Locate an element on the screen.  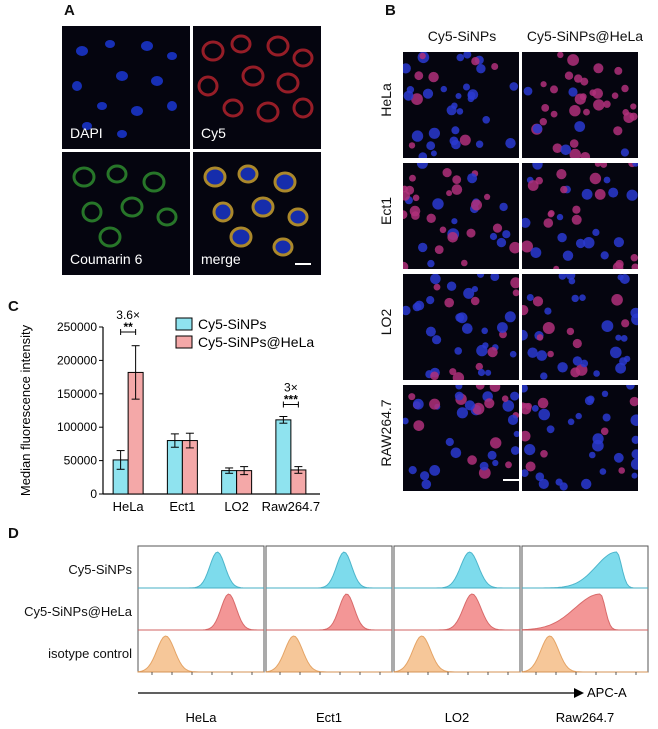
label-coumarin: Coumarin 6 is located at coordinates (106, 259).